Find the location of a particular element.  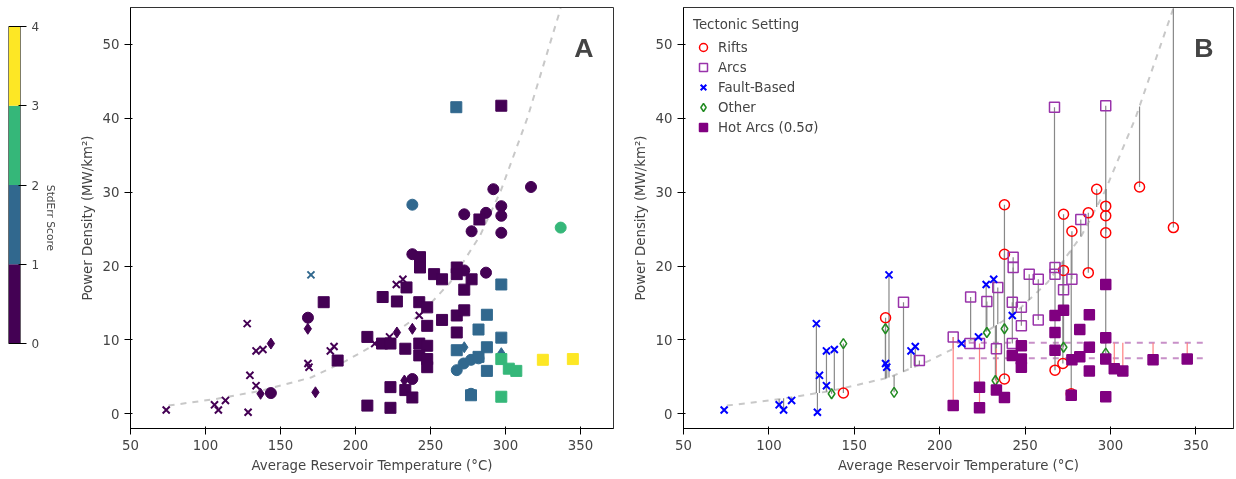

color-bar-title: StdErr Score is located at coordinates (51, 218).